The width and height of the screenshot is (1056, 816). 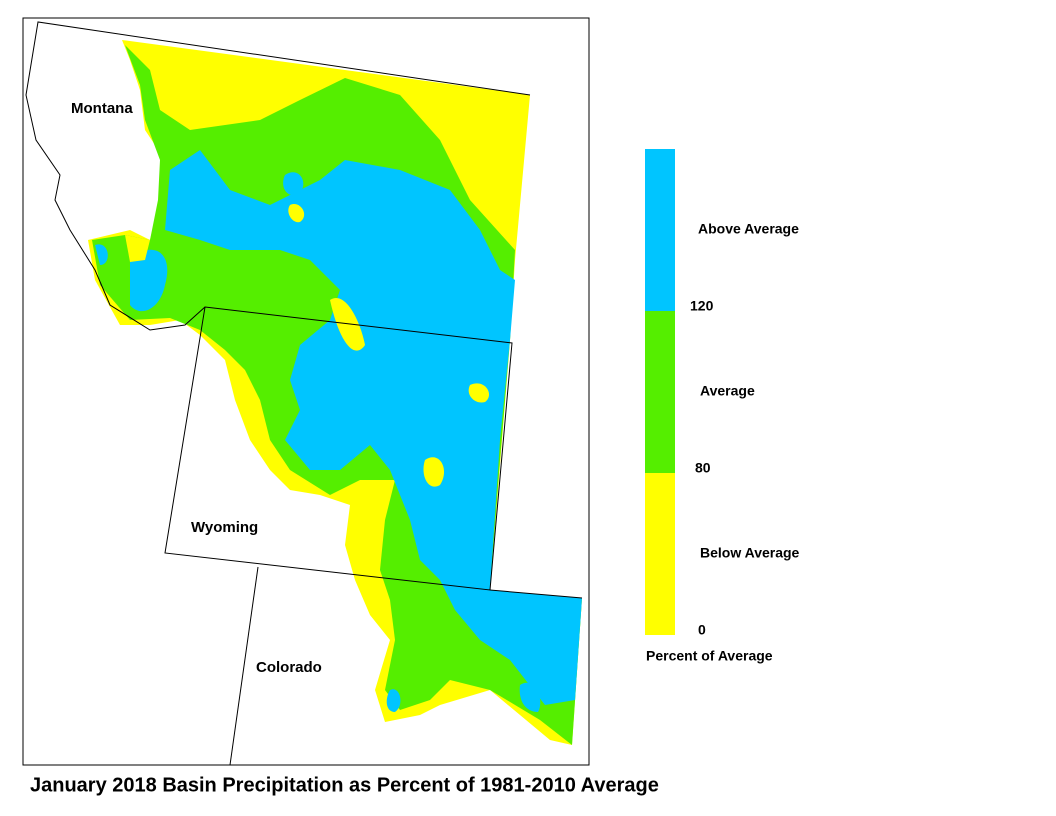 I want to click on state-label: Montana, so click(x=102, y=108).